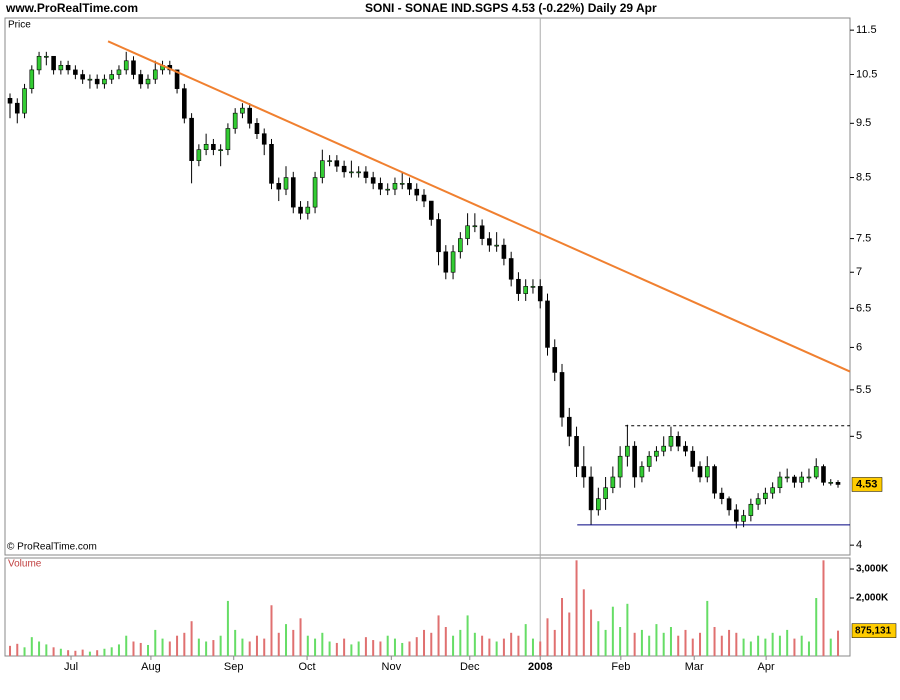  What do you see at coordinates (872, 569) in the screenshot?
I see `y2-tick-label: 3,000K` at bounding box center [872, 569].